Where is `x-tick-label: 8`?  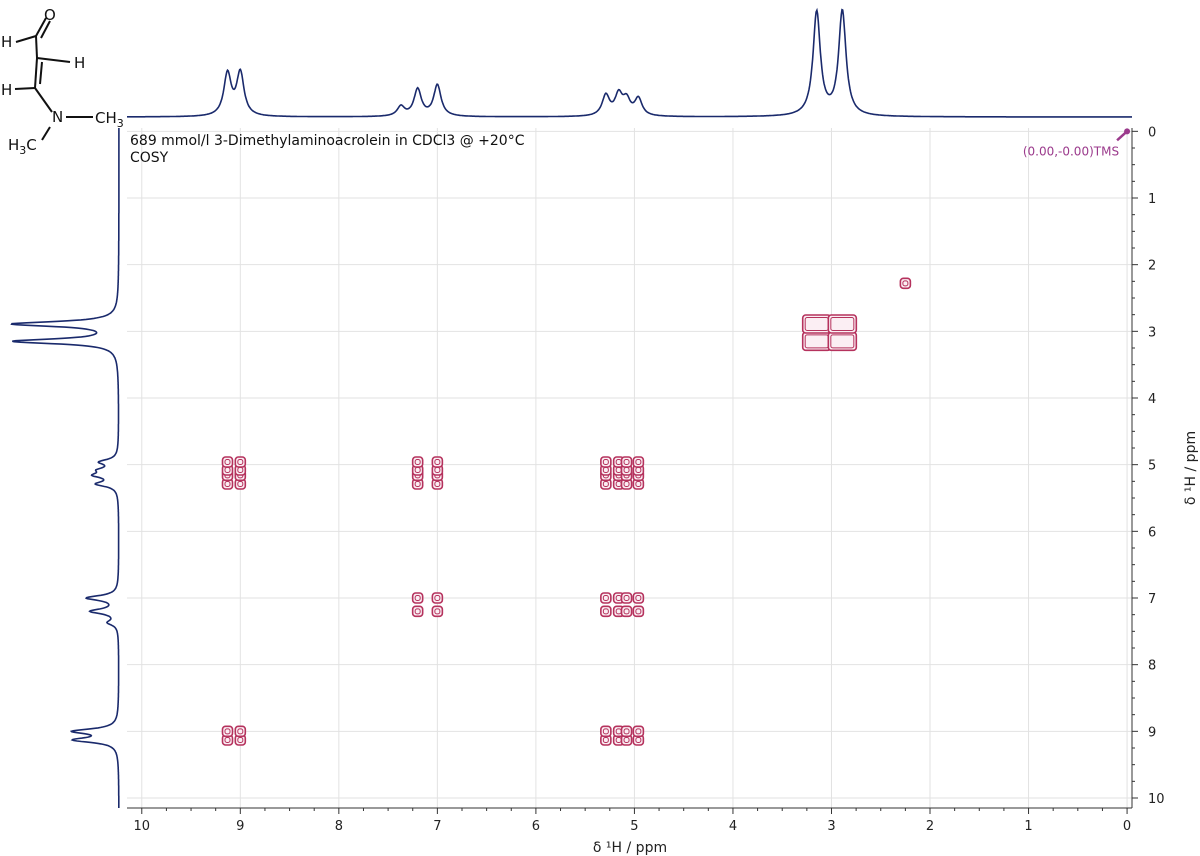
x-tick-label: 8 is located at coordinates (339, 826).